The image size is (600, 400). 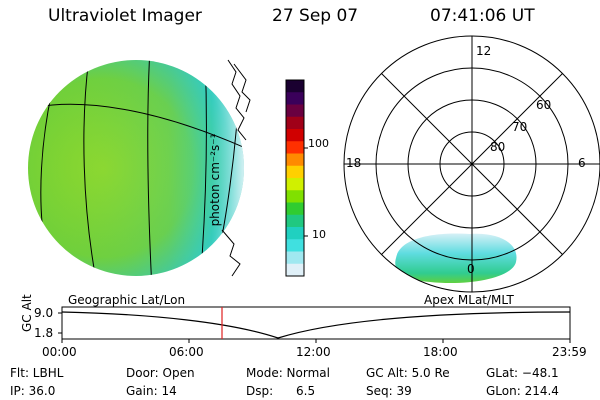 What do you see at coordinates (151, 391) in the screenshot?
I see `status-gain: Gain: 14` at bounding box center [151, 391].